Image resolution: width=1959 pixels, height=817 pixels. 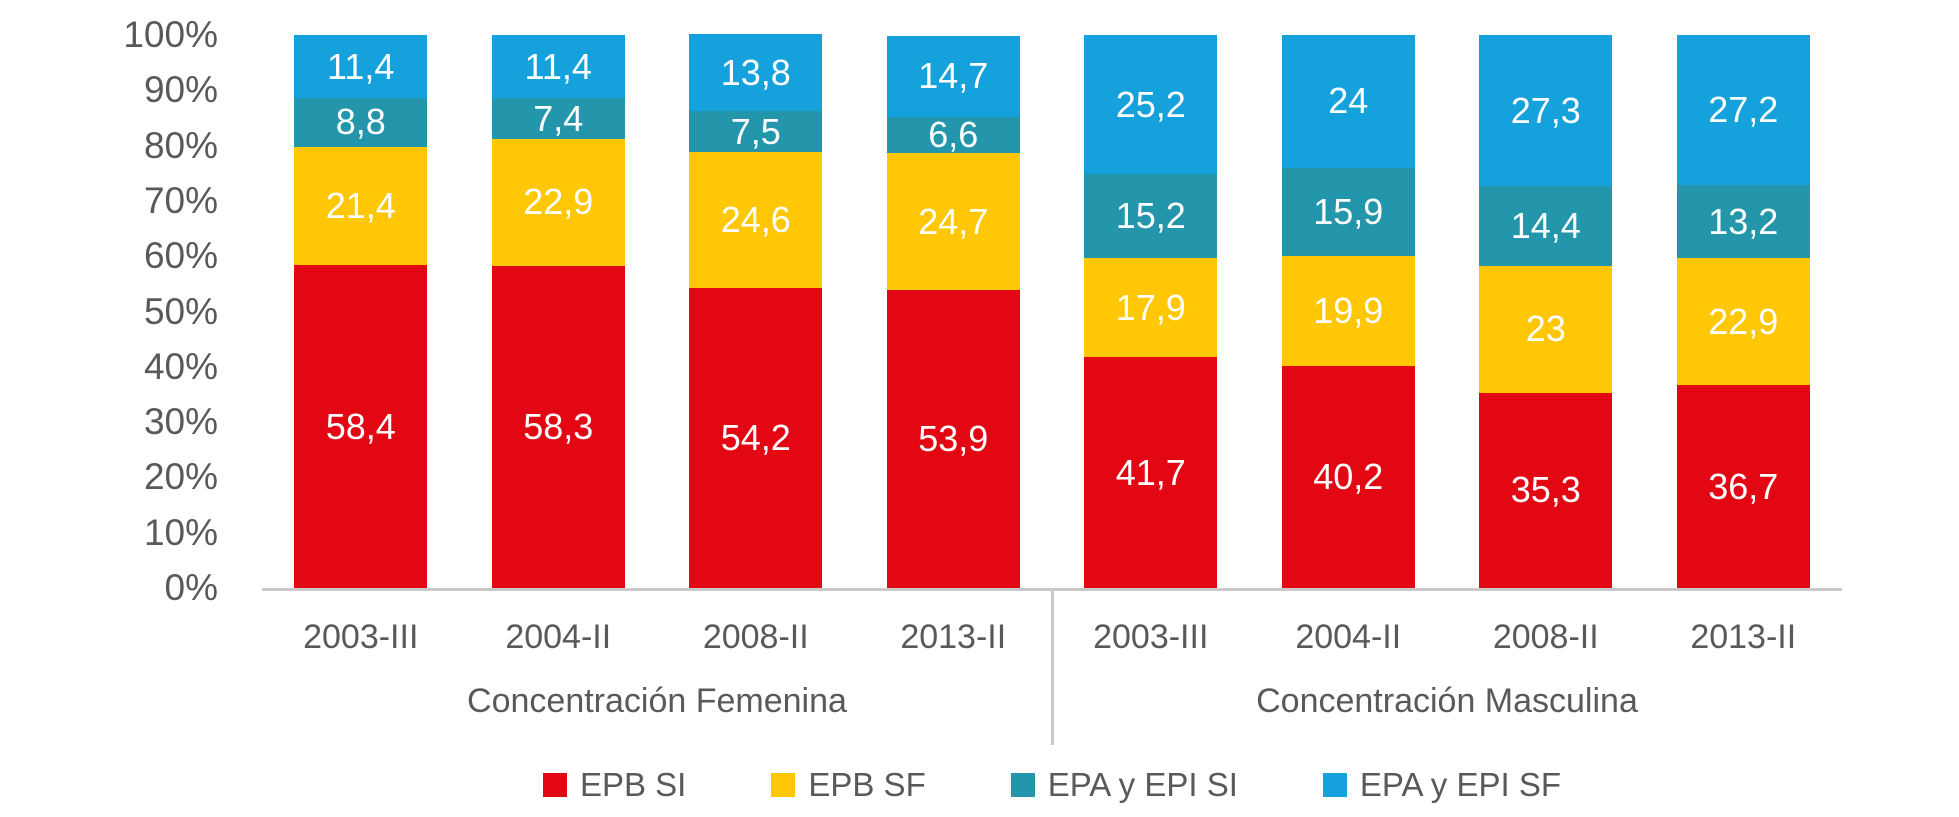 I want to click on data-label: 53,9, so click(x=953, y=438).